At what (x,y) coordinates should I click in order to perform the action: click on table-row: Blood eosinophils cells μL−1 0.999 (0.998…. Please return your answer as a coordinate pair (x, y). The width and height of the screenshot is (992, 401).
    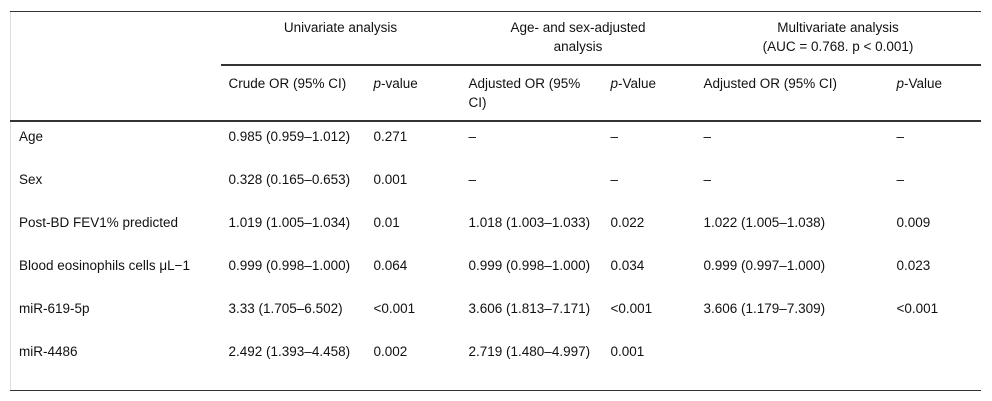
    Looking at the image, I should click on (496, 272).